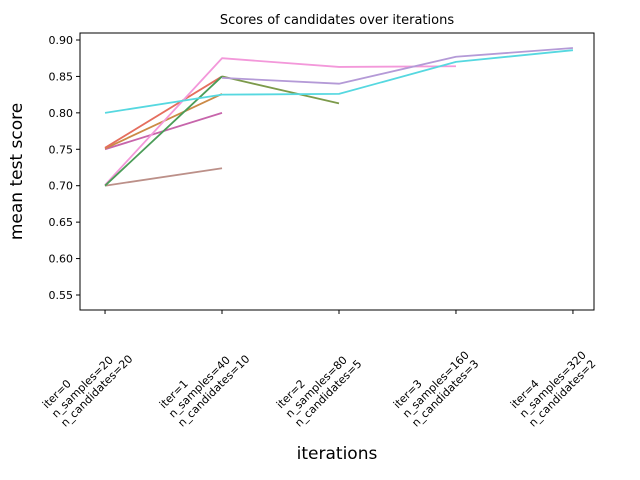 This screenshot has height=480, width=640. What do you see at coordinates (204, 381) in the screenshot?
I see `x-tick-label: iter=1n_samples=40n_candidates=10` at bounding box center [204, 381].